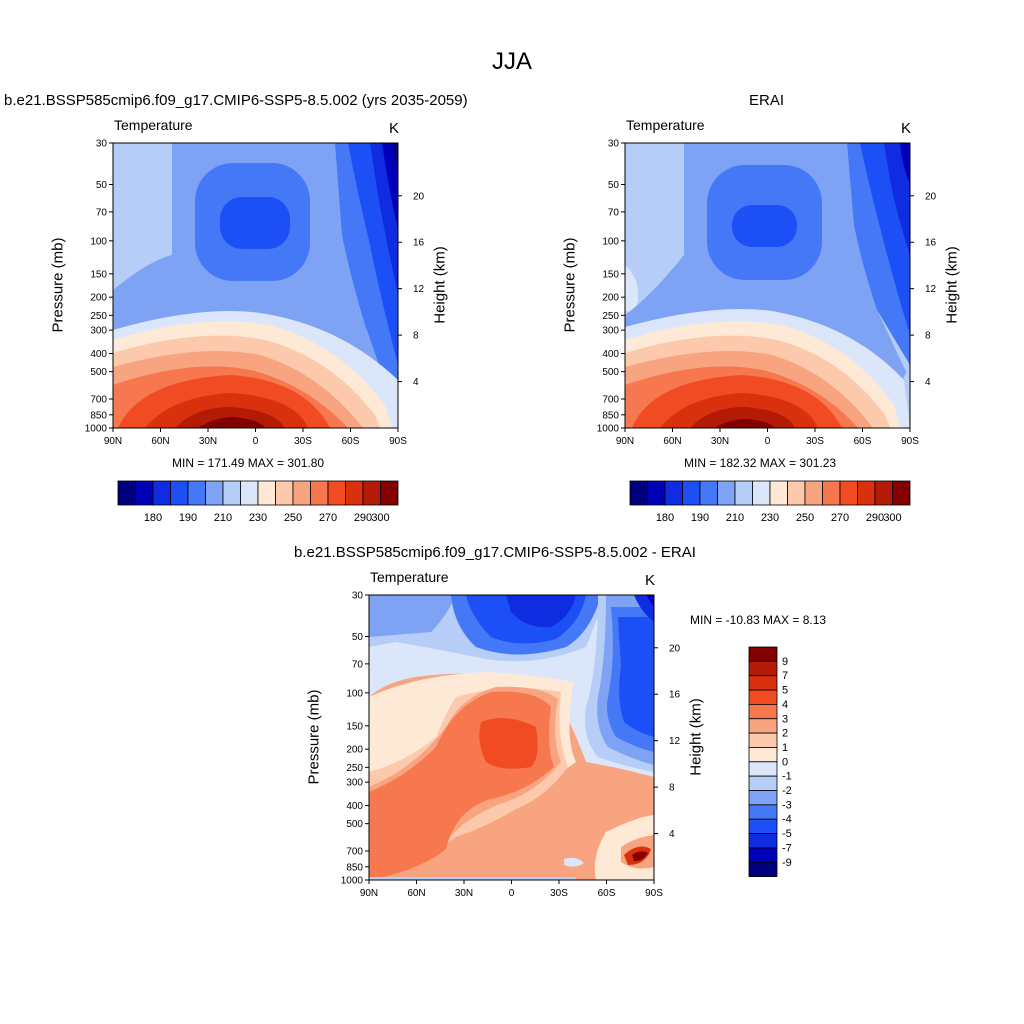 Image resolution: width=1024 pixels, height=1024 pixels. Describe the element at coordinates (614, 144) in the screenshot. I see `erai-y-tick-label: 30` at that location.